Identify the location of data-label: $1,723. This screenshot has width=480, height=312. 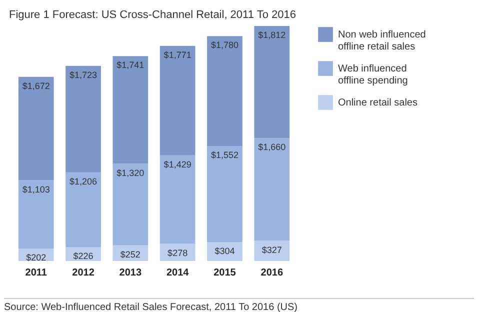
(84, 75).